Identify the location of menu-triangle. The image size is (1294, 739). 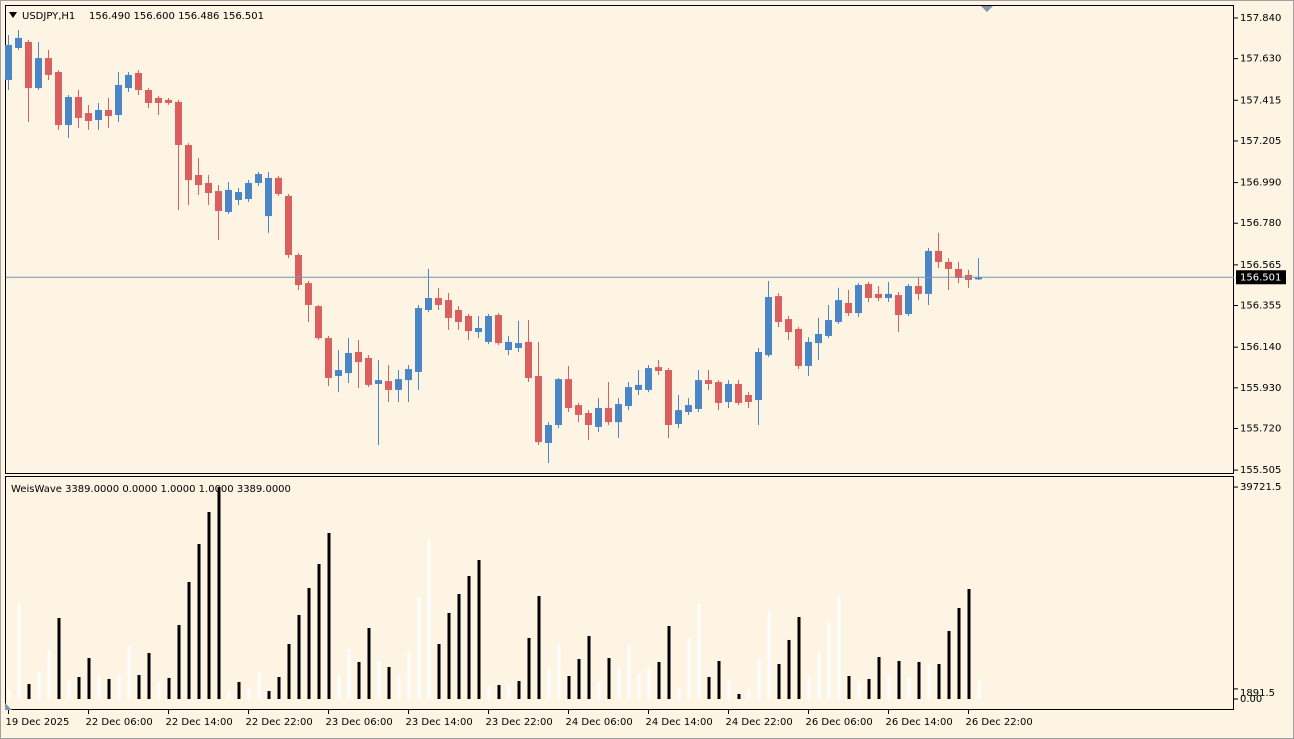
(13, 15).